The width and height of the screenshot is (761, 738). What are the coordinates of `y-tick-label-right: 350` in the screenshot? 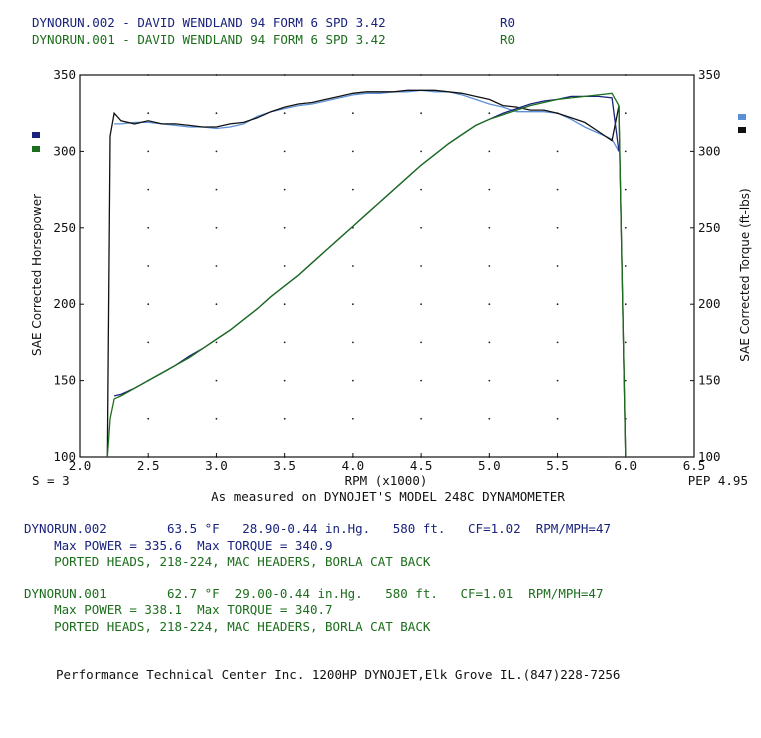 It's located at (709, 74).